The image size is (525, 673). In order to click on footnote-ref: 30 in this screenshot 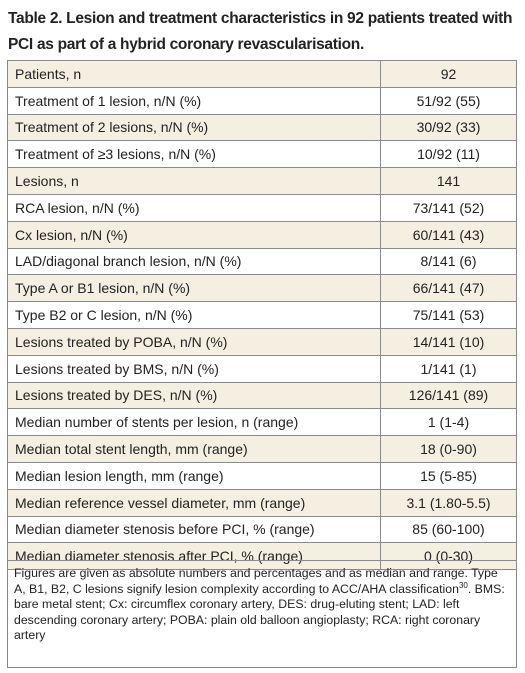, I will do `click(463, 585)`.